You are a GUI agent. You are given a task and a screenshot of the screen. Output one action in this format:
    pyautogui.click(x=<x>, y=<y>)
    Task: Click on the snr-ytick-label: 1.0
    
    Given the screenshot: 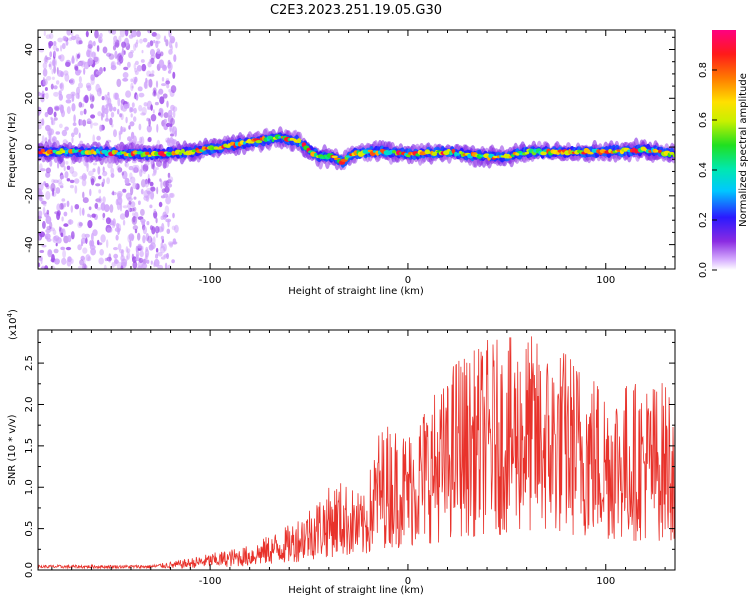 What is the action you would take?
    pyautogui.click(x=29, y=487)
    